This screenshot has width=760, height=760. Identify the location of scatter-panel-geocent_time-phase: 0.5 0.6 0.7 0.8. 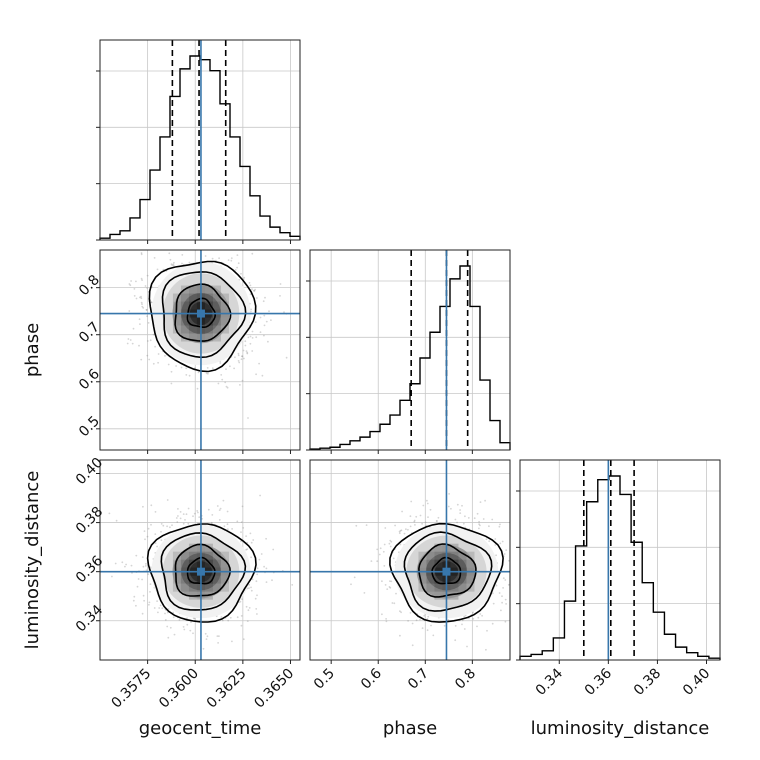
(188, 351).